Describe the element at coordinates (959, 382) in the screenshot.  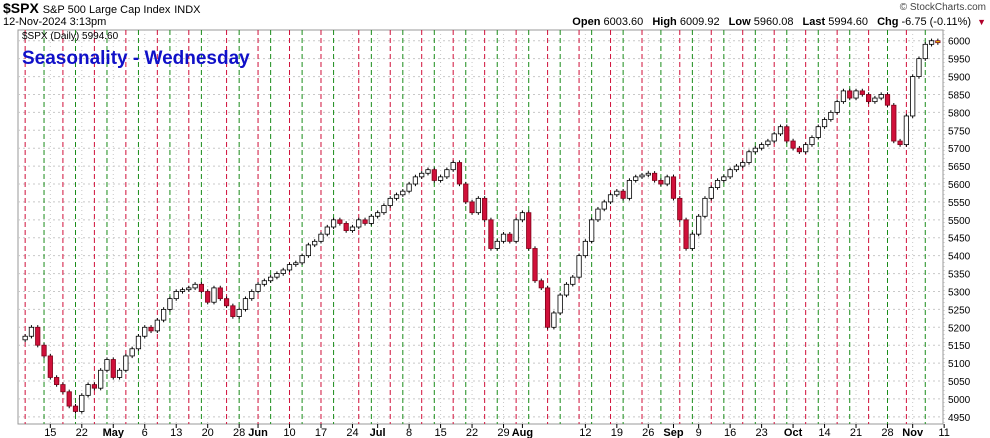
I see `y-tick-label: 5050` at that location.